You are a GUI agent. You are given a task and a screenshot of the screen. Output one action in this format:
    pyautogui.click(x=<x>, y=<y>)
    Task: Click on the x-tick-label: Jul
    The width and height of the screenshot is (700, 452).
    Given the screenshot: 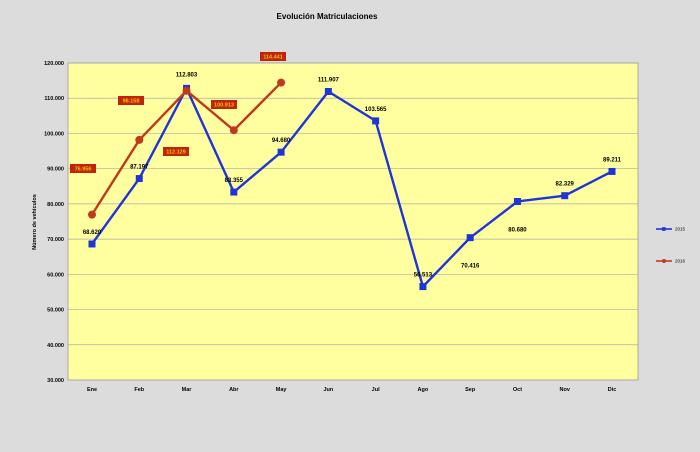 What is the action you would take?
    pyautogui.click(x=376, y=390)
    